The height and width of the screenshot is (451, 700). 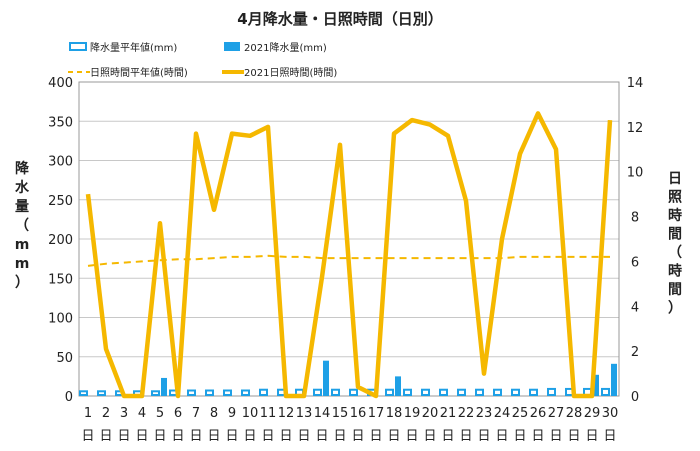 What do you see at coordinates (466, 413) in the screenshot?
I see `x-tick-label: 22` at bounding box center [466, 413].